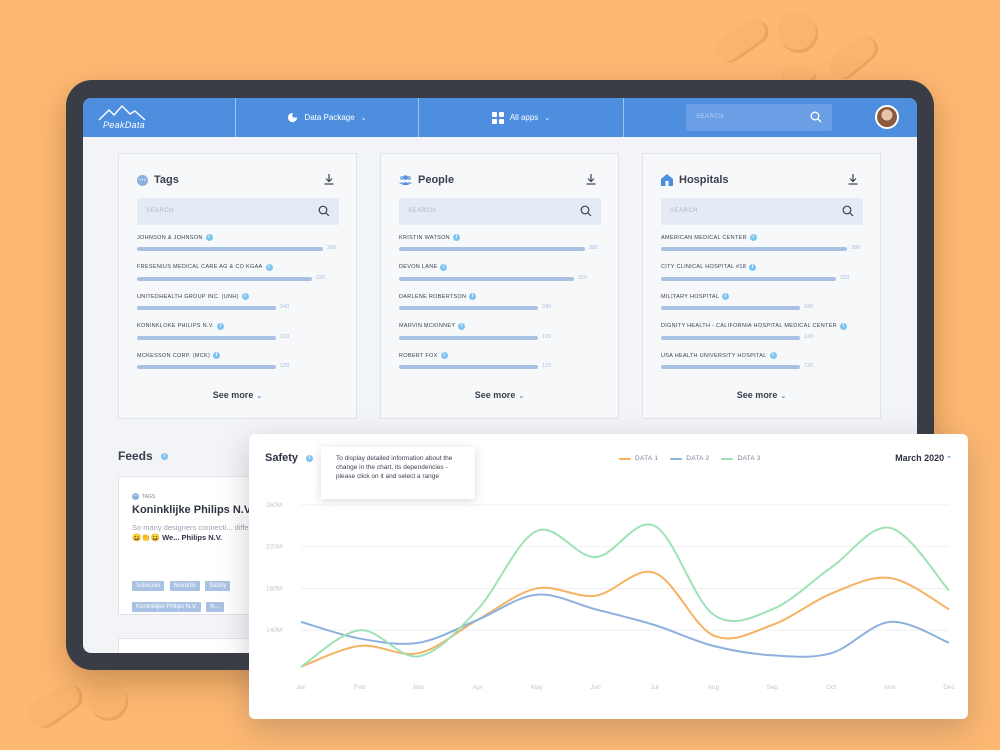  Describe the element at coordinates (923, 458) in the screenshot. I see `period-selector: March 2020 ⌃` at that location.